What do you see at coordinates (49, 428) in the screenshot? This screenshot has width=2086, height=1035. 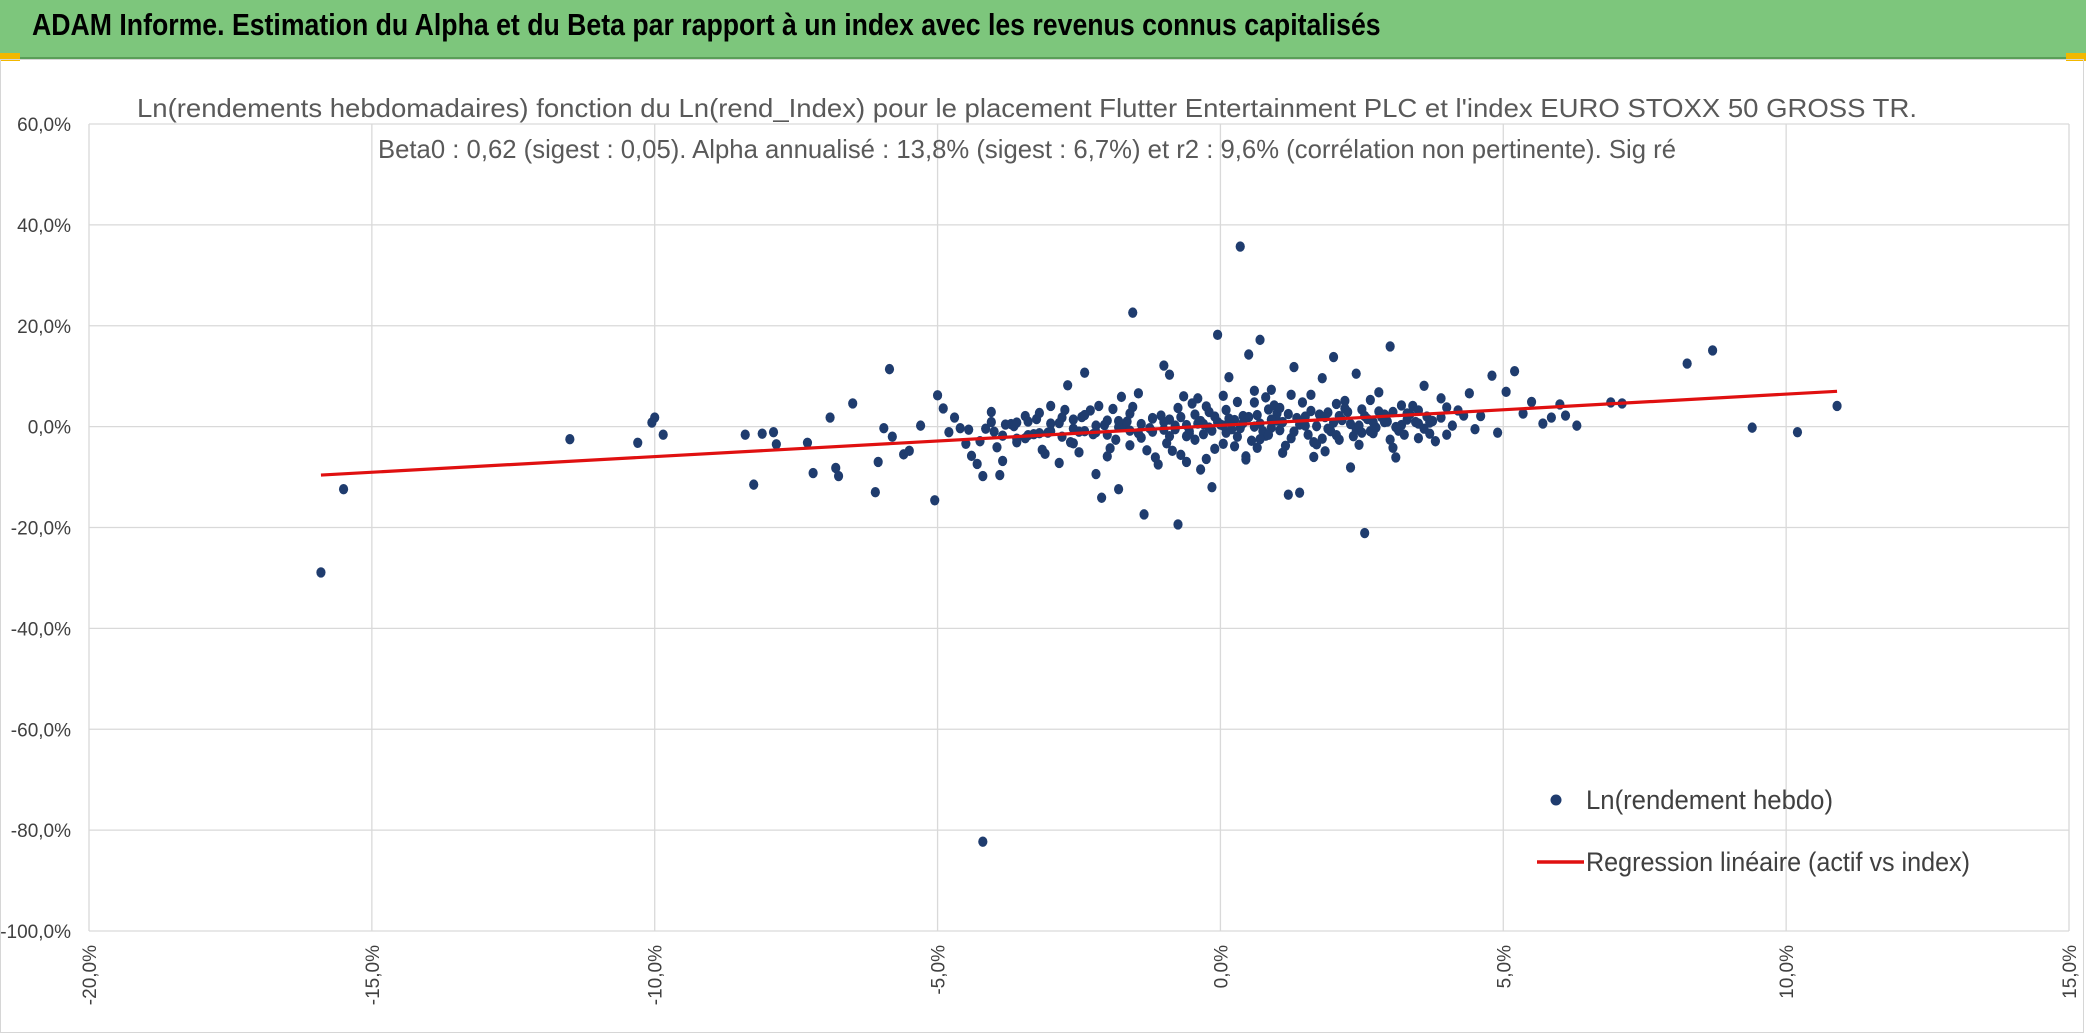 I see `y-tick-label: 0,0%` at bounding box center [49, 428].